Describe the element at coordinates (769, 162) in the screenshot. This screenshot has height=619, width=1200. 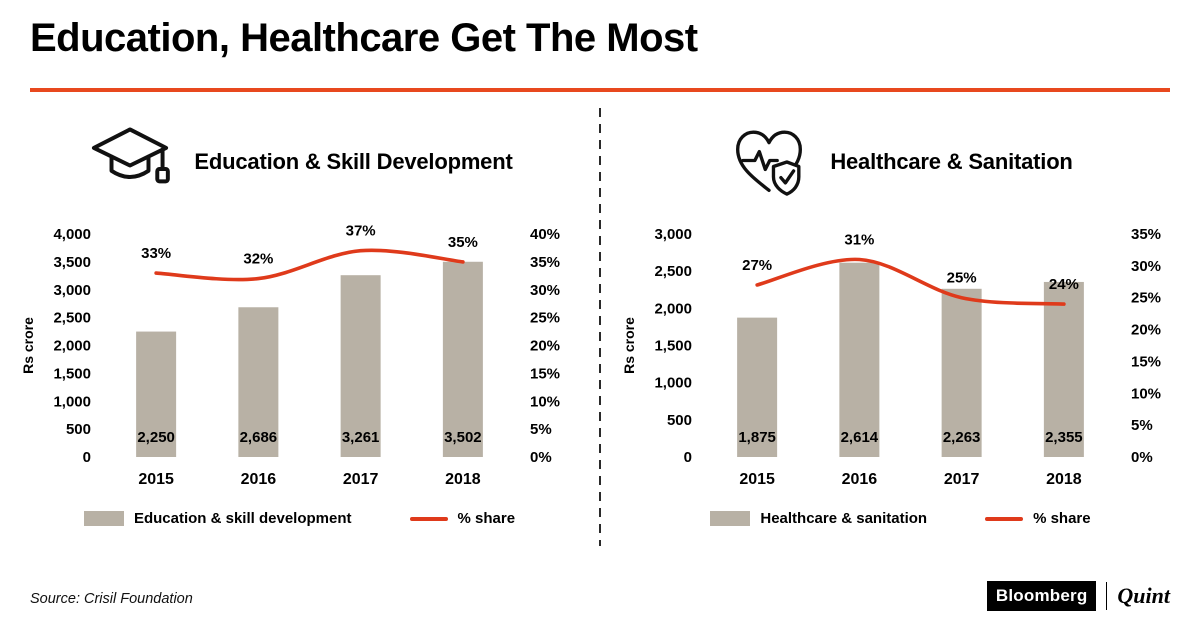
I see `heart-pulse-shield-icon` at that location.